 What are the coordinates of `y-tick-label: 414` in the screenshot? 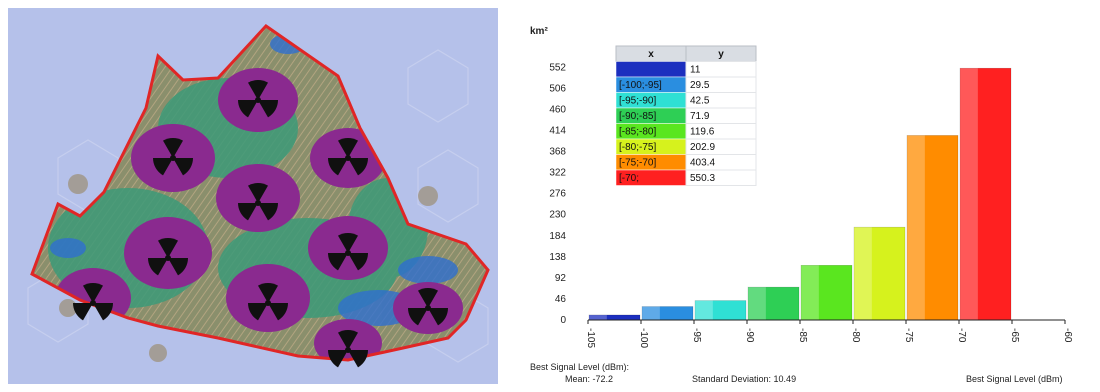 It's located at (557, 131).